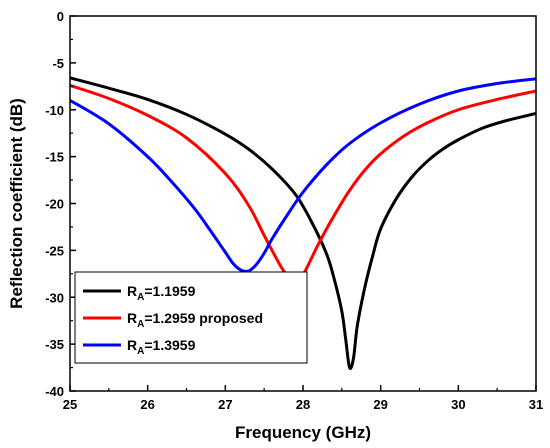  Describe the element at coordinates (58, 63) in the screenshot. I see `y-tick-label: -5` at that location.